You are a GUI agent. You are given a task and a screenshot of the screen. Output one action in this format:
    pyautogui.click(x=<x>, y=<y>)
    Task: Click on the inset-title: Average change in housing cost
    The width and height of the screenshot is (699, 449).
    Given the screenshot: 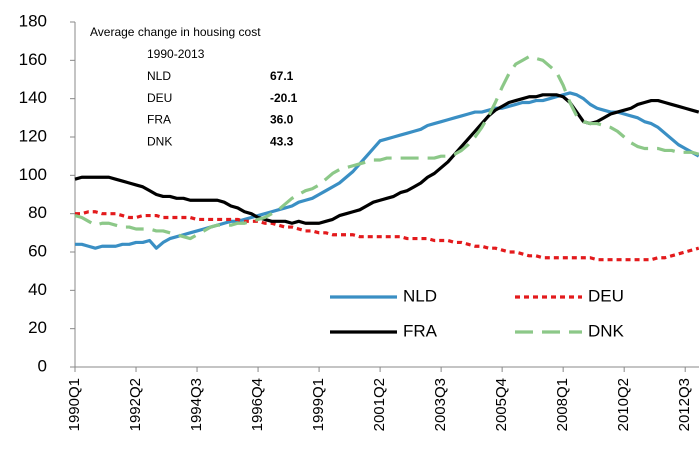 What is the action you would take?
    pyautogui.click(x=175, y=32)
    